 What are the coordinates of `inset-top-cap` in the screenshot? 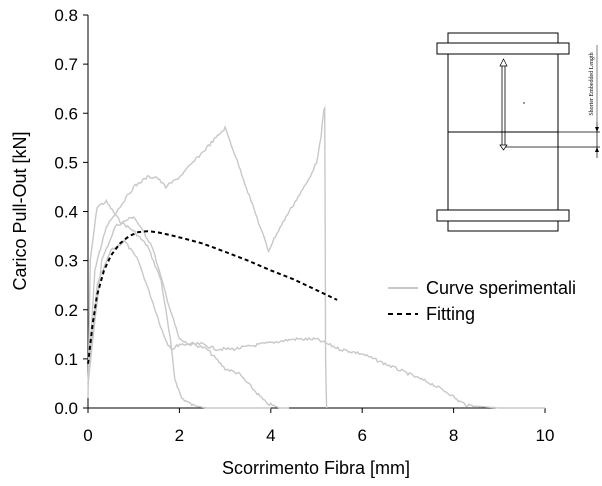 It's located at (503, 38).